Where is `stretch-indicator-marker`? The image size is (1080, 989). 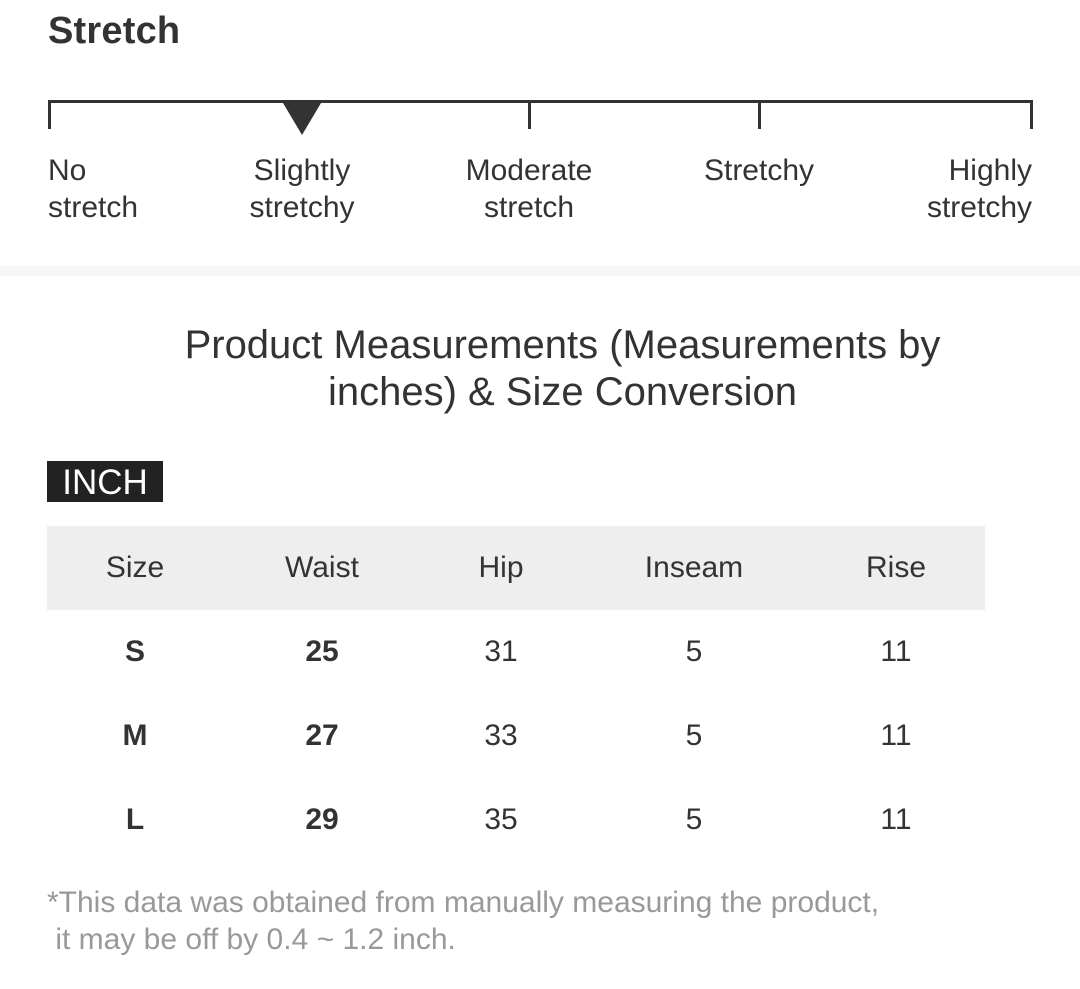
stretch-indicator-marker is located at coordinates (302, 119).